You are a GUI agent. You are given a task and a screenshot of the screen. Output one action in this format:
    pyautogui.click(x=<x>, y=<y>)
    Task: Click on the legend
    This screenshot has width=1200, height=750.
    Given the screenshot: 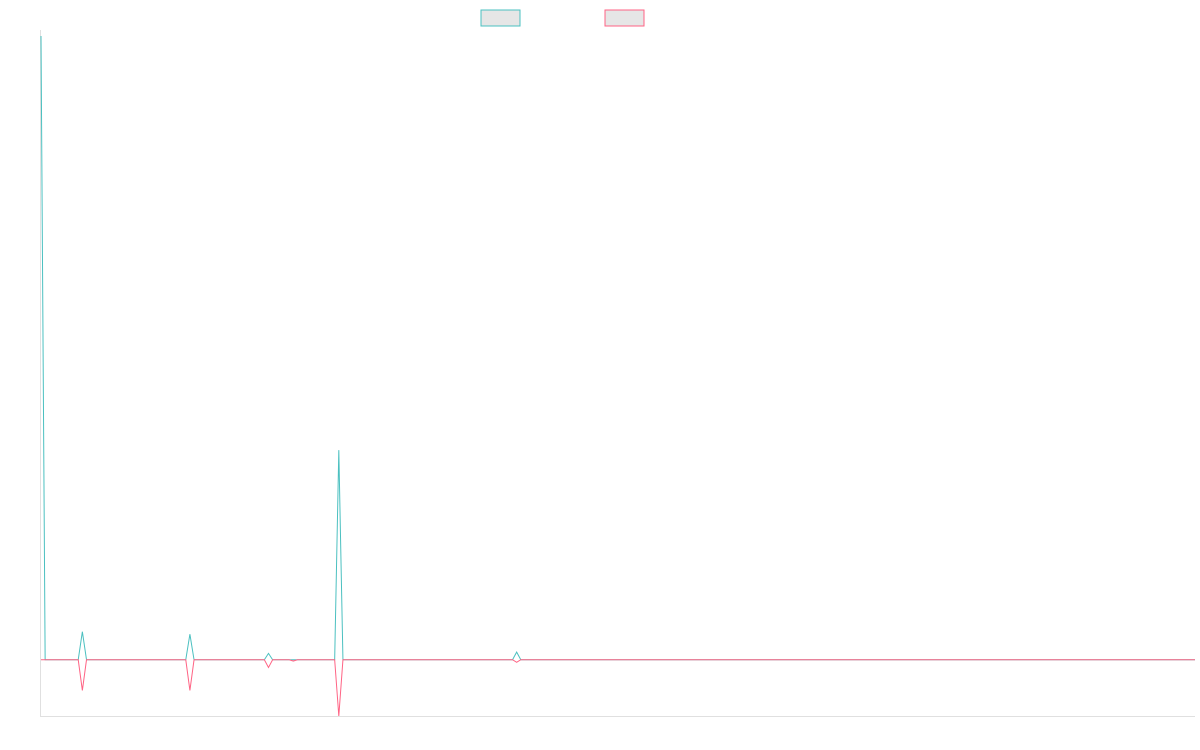 What is the action you would take?
    pyautogui.click(x=562, y=18)
    